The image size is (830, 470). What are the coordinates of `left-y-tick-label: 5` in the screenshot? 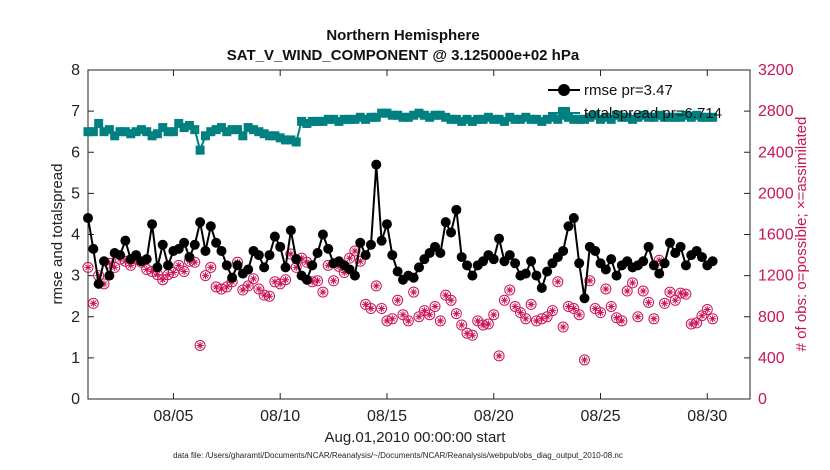 It's located at (75, 193).